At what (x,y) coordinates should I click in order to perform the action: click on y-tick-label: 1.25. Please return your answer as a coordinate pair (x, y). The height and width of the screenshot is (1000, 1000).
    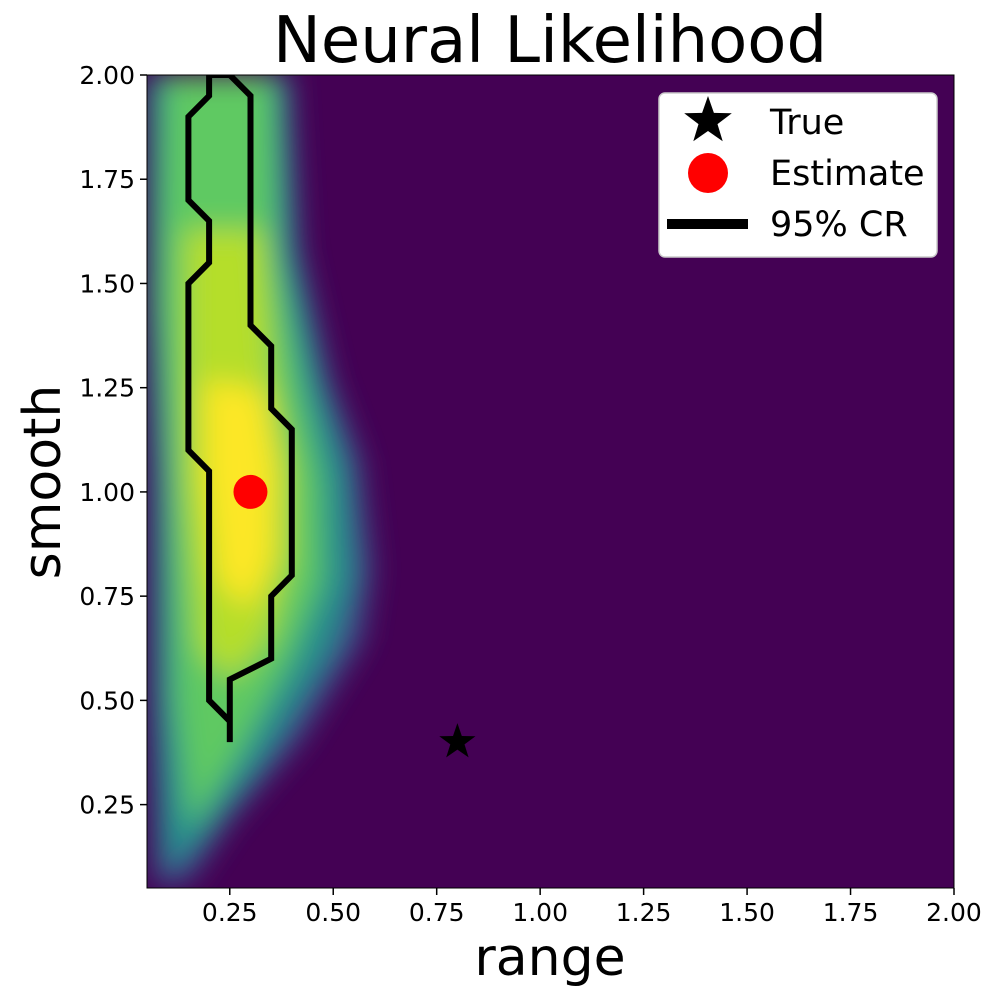
    Looking at the image, I should click on (107, 388).